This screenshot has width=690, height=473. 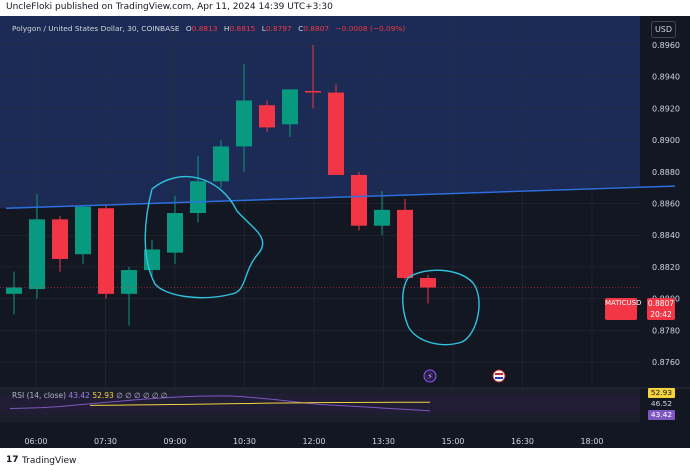 What do you see at coordinates (383, 441) in the screenshot?
I see `time-tick-label: 13:30` at bounding box center [383, 441].